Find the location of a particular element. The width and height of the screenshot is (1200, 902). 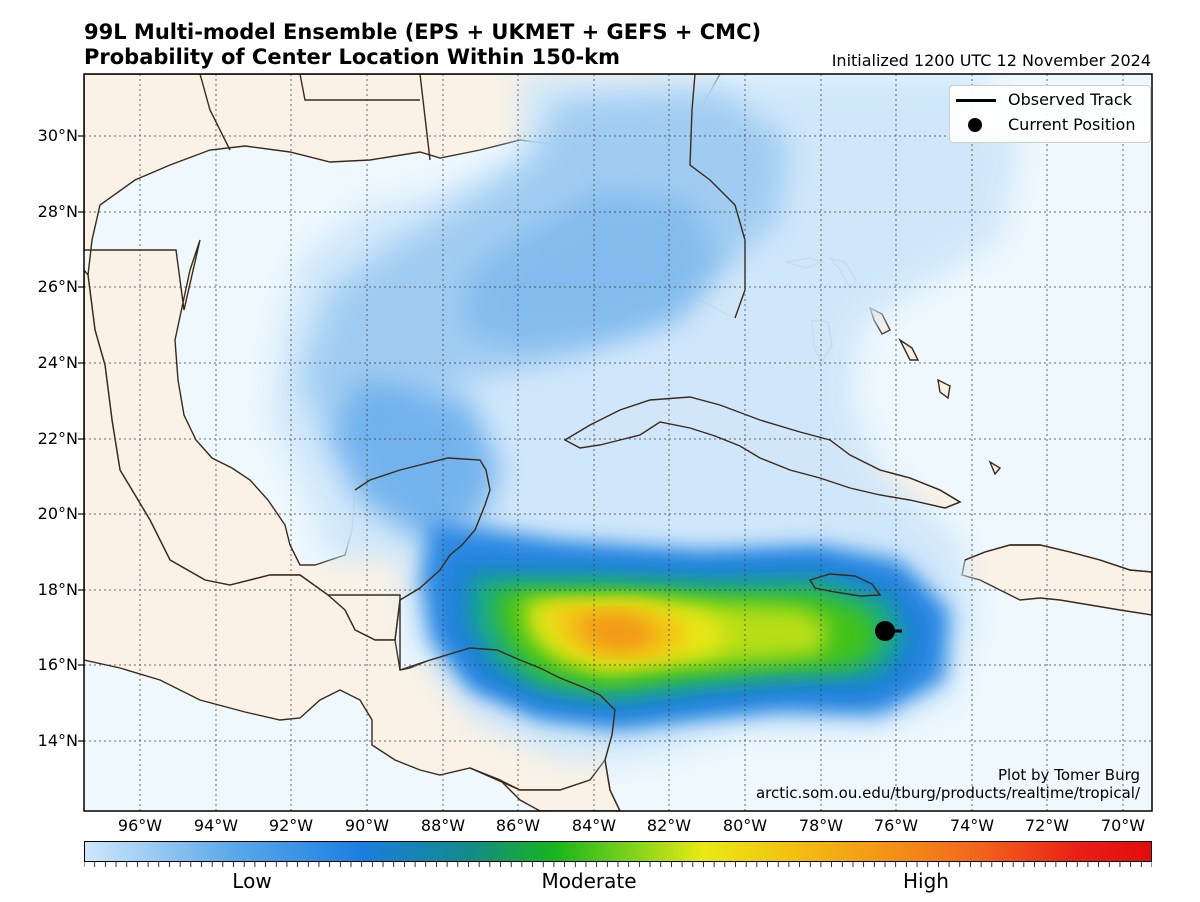

lon-label: 80°W is located at coordinates (745, 825).